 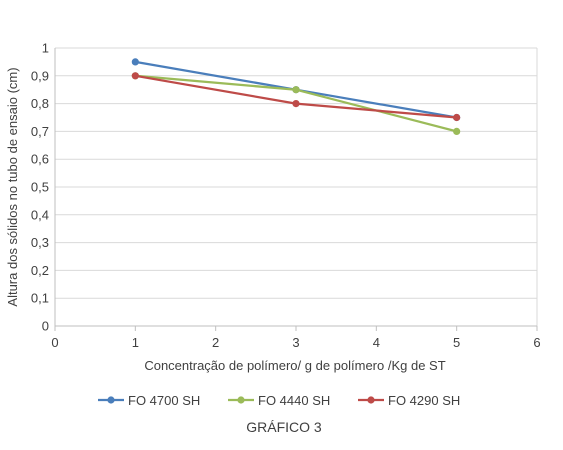 I want to click on x-tick-label: 5, so click(x=456, y=342).